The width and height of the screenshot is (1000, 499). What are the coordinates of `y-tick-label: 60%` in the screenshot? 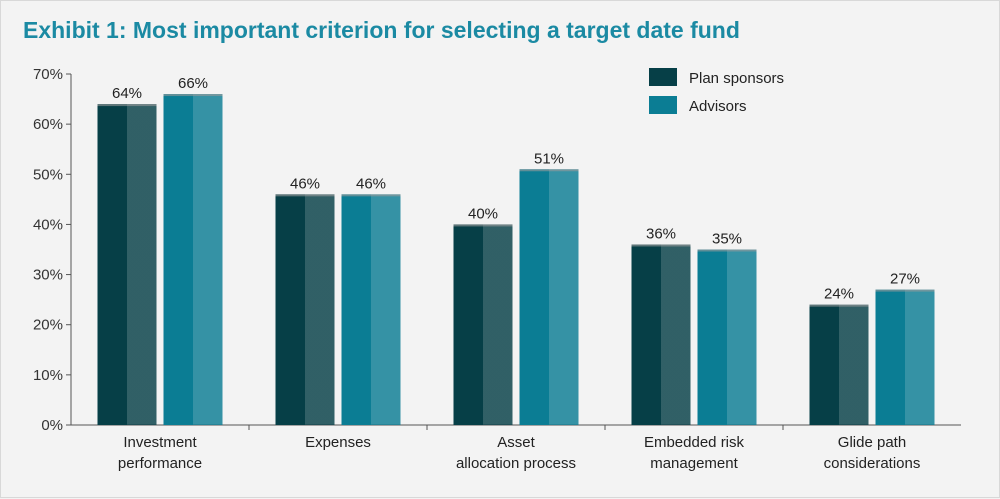 It's located at (48, 124).